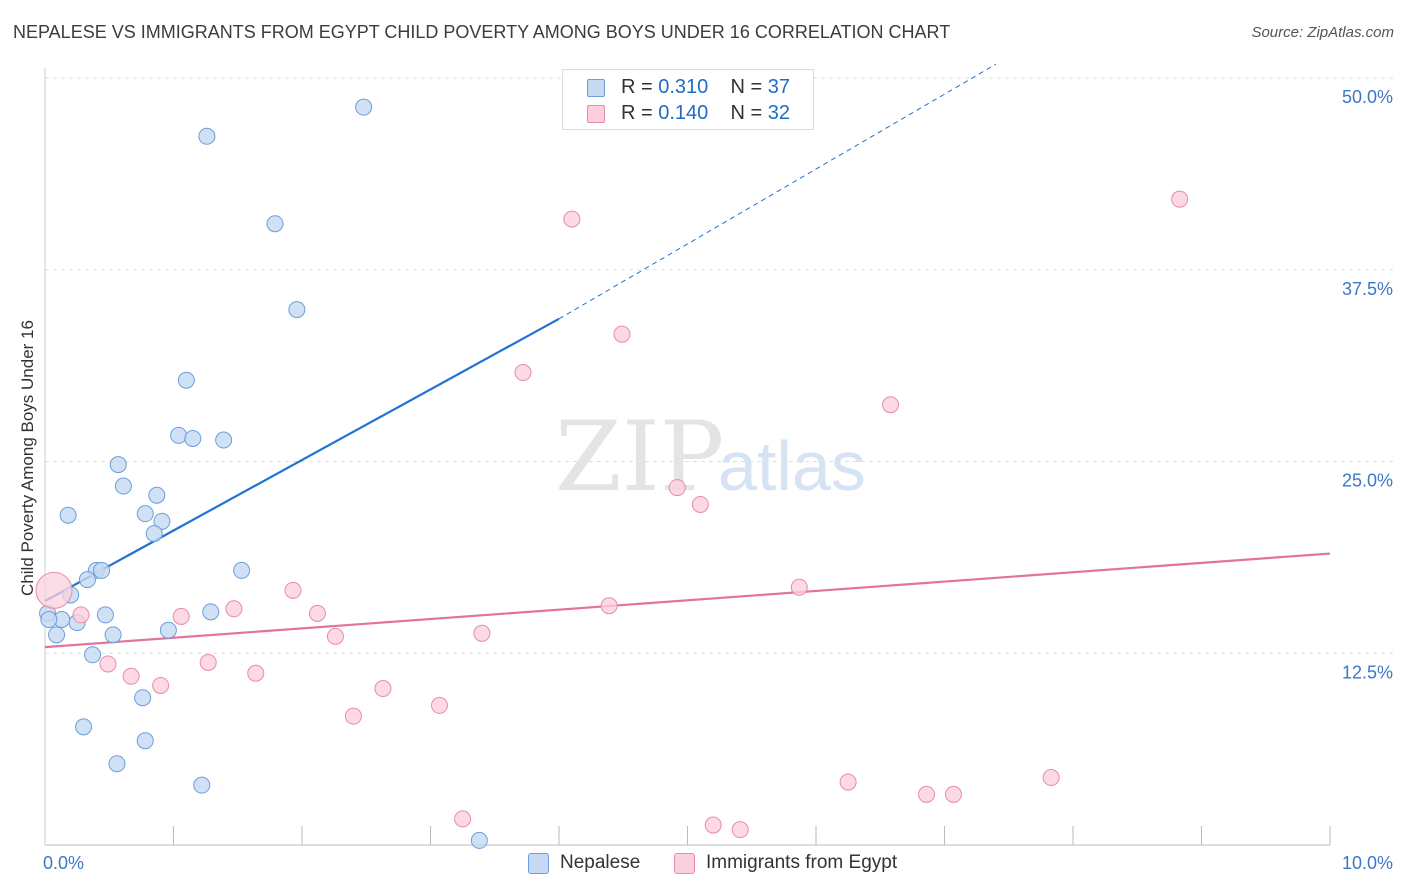 This screenshot has width=1406, height=892. I want to click on watermark: ZIP atlas, so click(710, 457).